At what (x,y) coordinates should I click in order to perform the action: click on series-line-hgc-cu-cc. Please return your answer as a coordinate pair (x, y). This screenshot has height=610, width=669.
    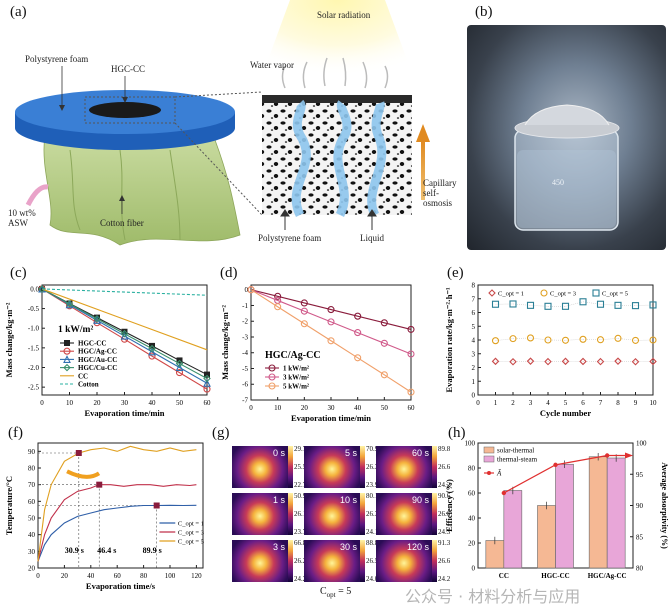
    Looking at the image, I should click on (124, 333).